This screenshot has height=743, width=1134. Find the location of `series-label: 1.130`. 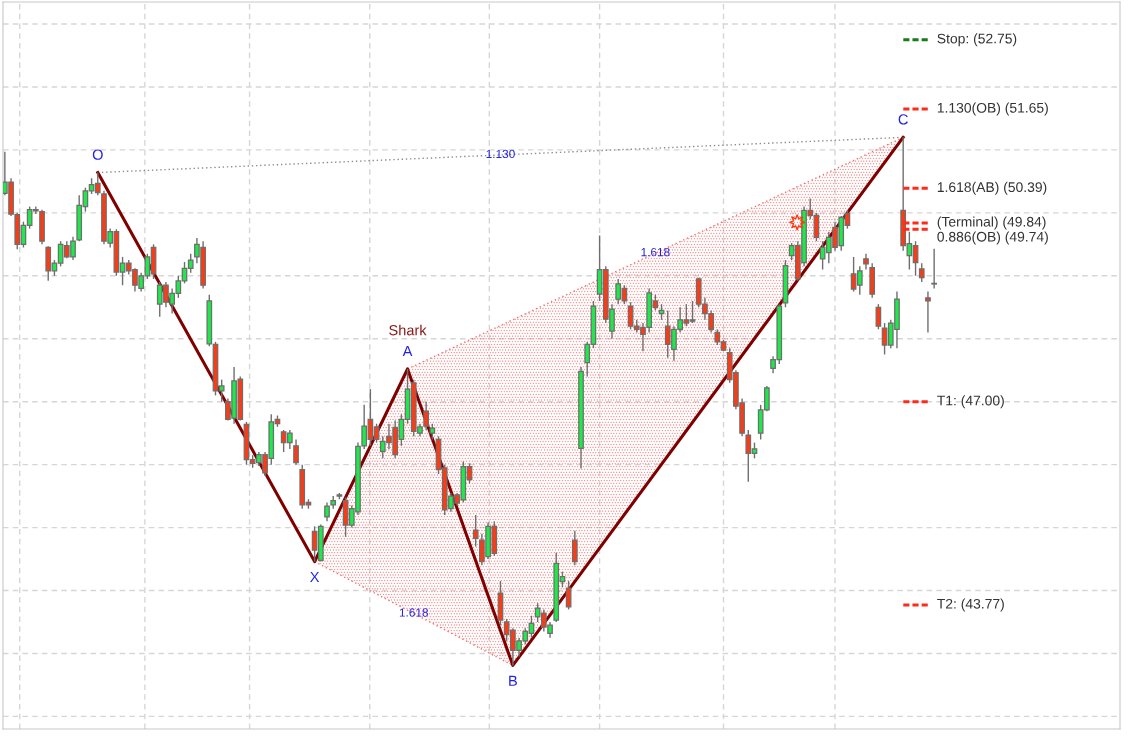

series-label: 1.130 is located at coordinates (500, 154).